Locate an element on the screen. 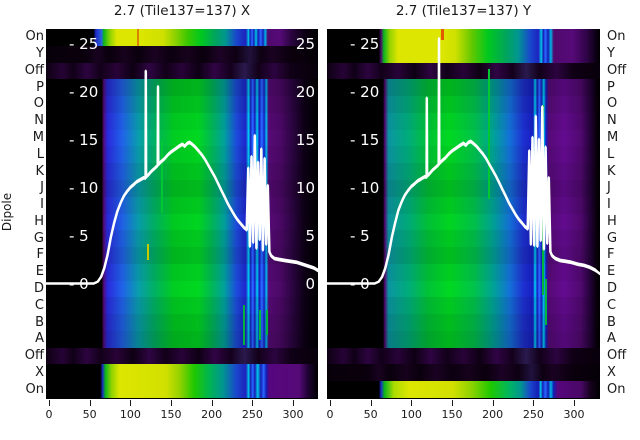 This screenshot has width=640, height=440. power-tick-label-right: 5 is located at coordinates (310, 235).